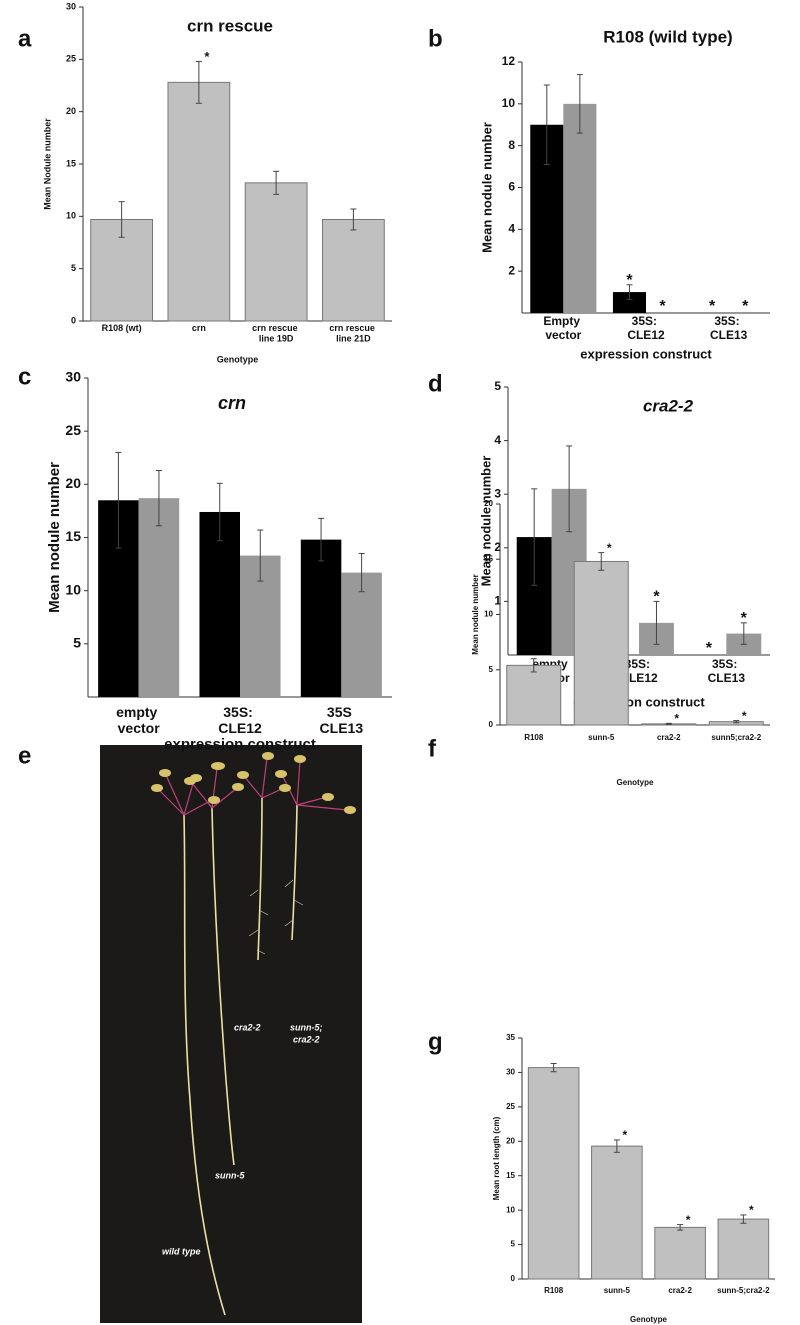 This screenshot has height=1325, width=800. What do you see at coordinates (342, 720) in the screenshot?
I see `x-tick-label: 35S CLE13` at bounding box center [342, 720].